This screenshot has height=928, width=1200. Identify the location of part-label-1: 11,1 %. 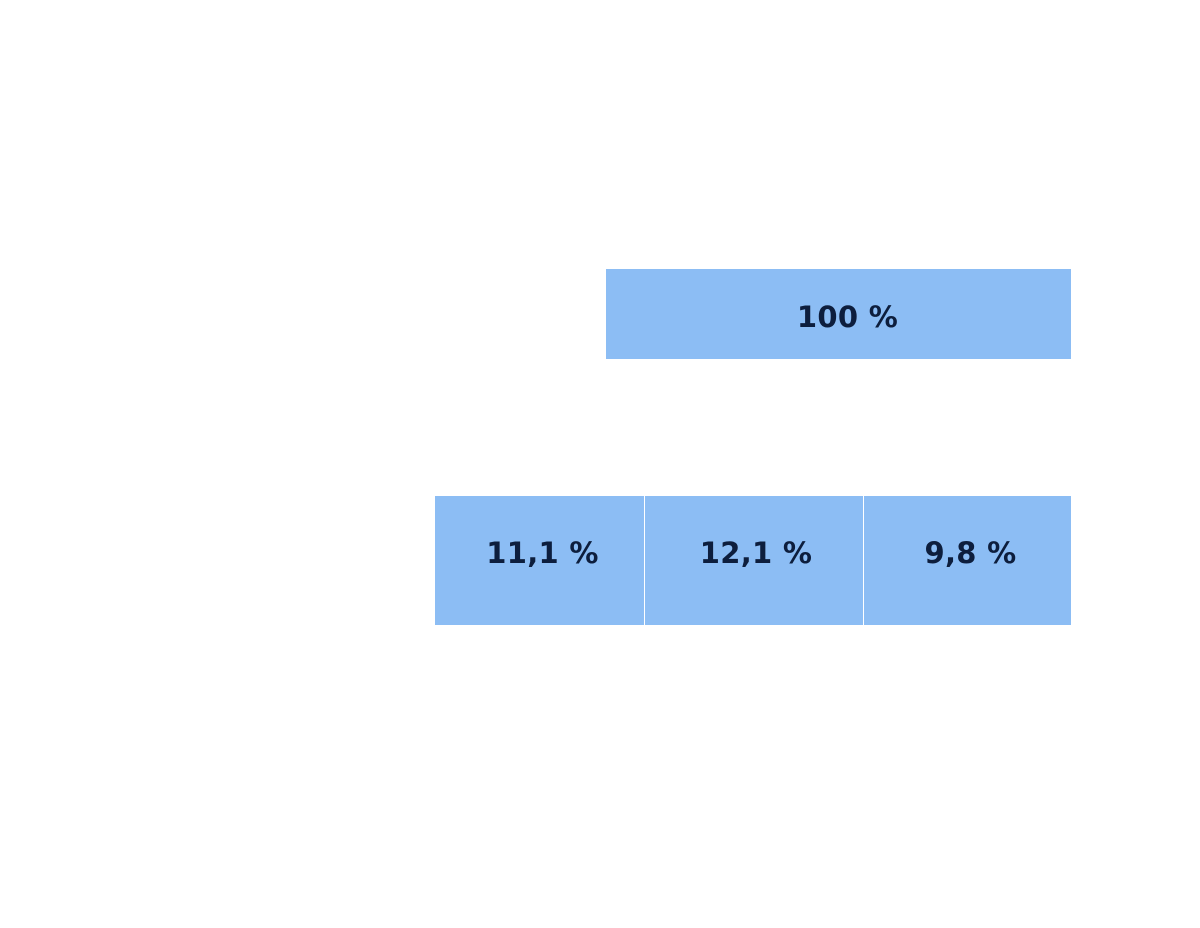
(542, 552).